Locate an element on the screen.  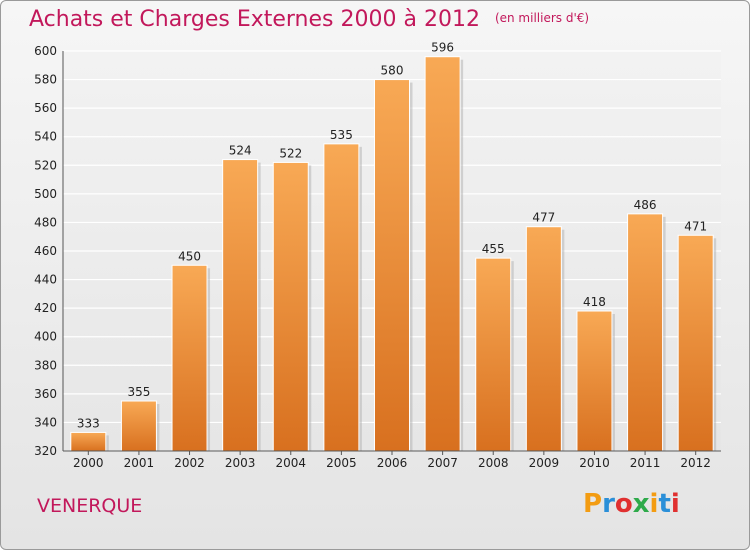
y-tick-label: 520 is located at coordinates (45, 165).